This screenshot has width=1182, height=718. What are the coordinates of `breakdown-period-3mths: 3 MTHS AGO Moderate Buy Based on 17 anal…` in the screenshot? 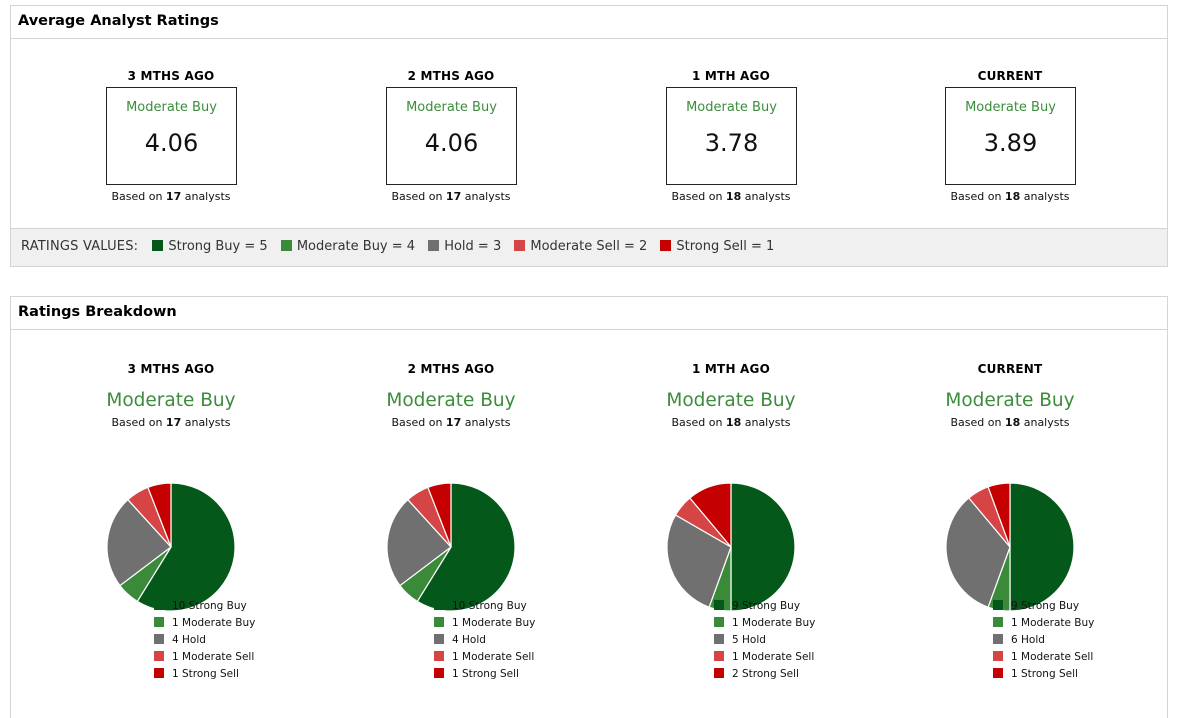 It's located at (171, 527).